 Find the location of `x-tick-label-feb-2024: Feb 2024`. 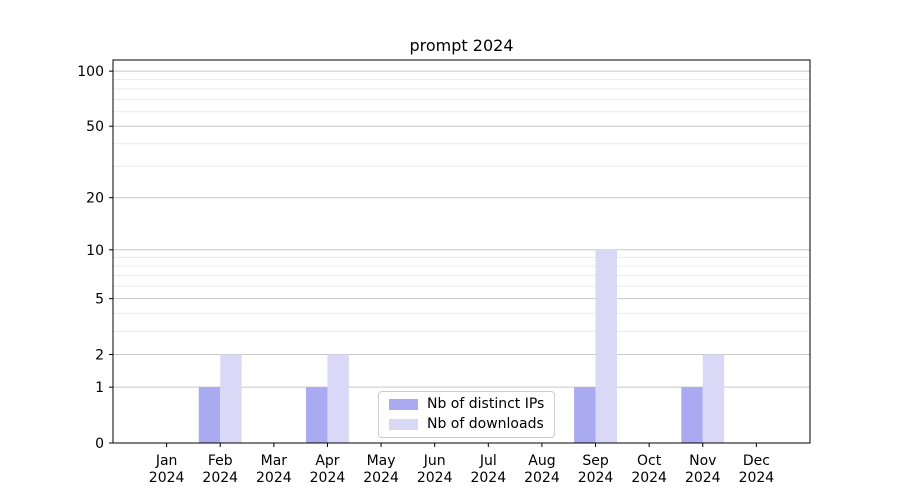

x-tick-label-feb-2024: Feb 2024 is located at coordinates (220, 469).